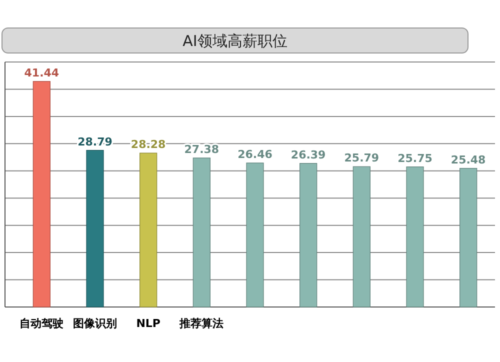  What do you see at coordinates (308, 155) in the screenshot?
I see `data-label: 26.39` at bounding box center [308, 155].